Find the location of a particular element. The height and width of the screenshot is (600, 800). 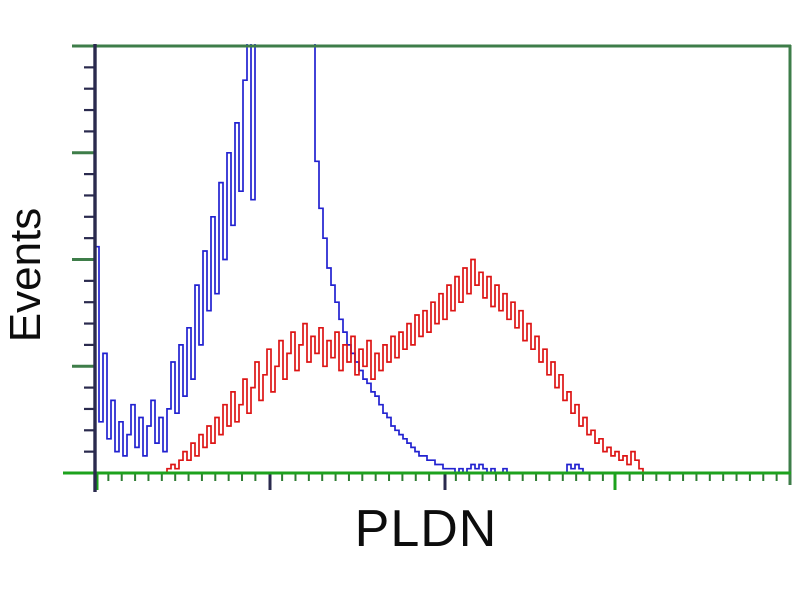

y-axis-ticks is located at coordinates (83, 259).